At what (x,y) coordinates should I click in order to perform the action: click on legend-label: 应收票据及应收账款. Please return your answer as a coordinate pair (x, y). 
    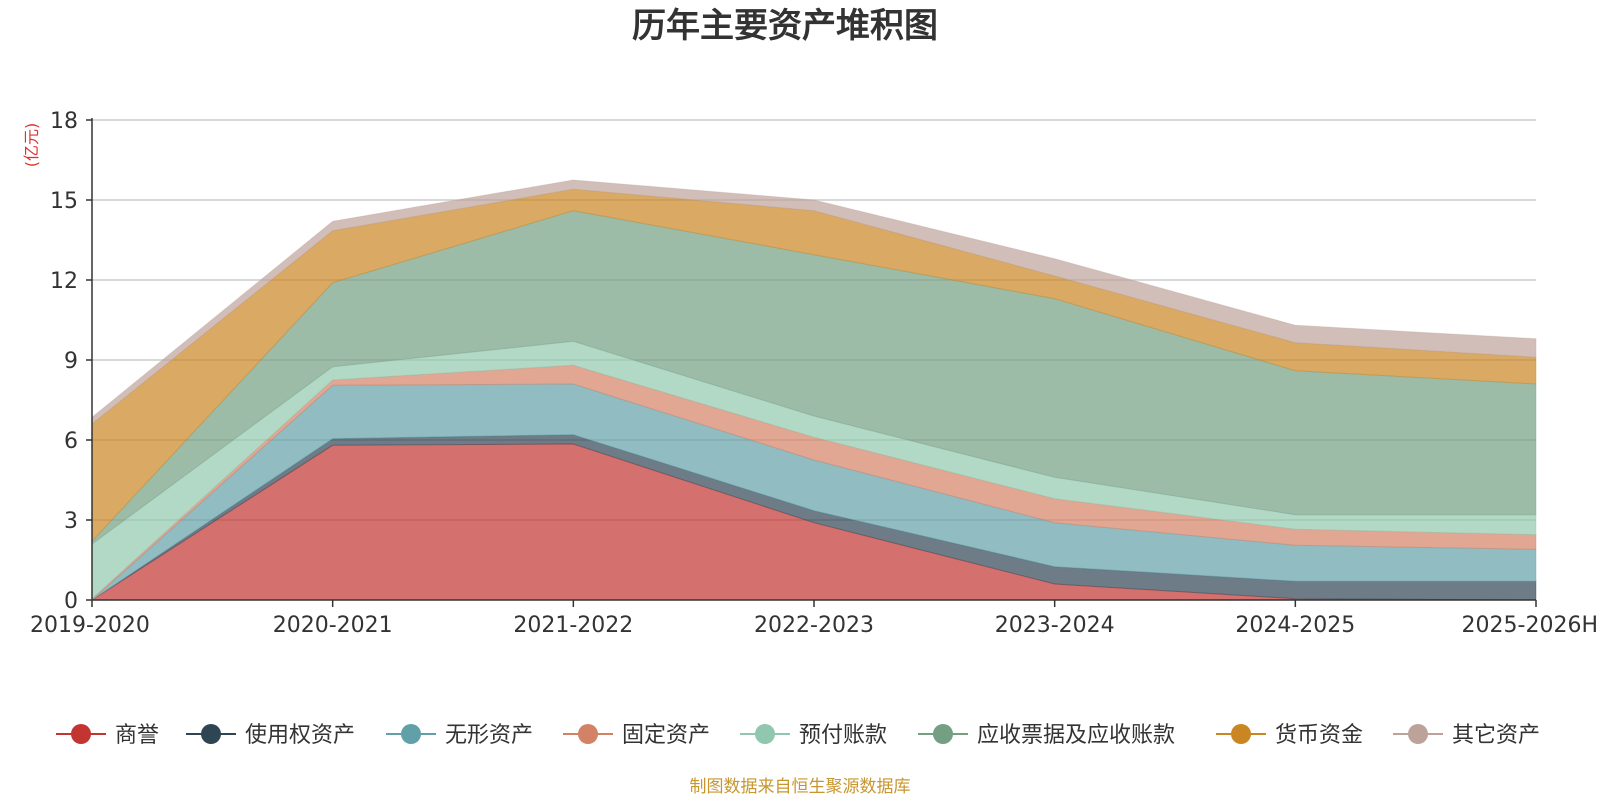
    Looking at the image, I should click on (1076, 735).